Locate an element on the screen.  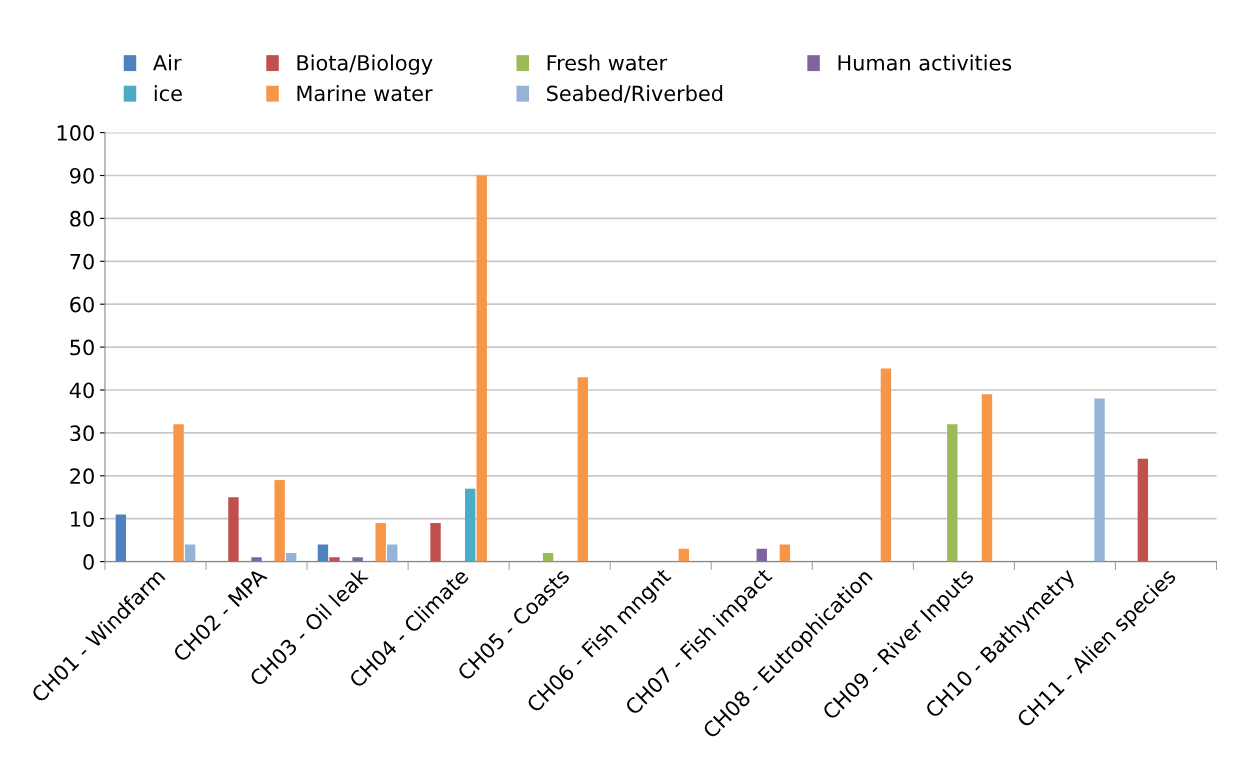
y-tick-label: 80 is located at coordinates (82, 218).